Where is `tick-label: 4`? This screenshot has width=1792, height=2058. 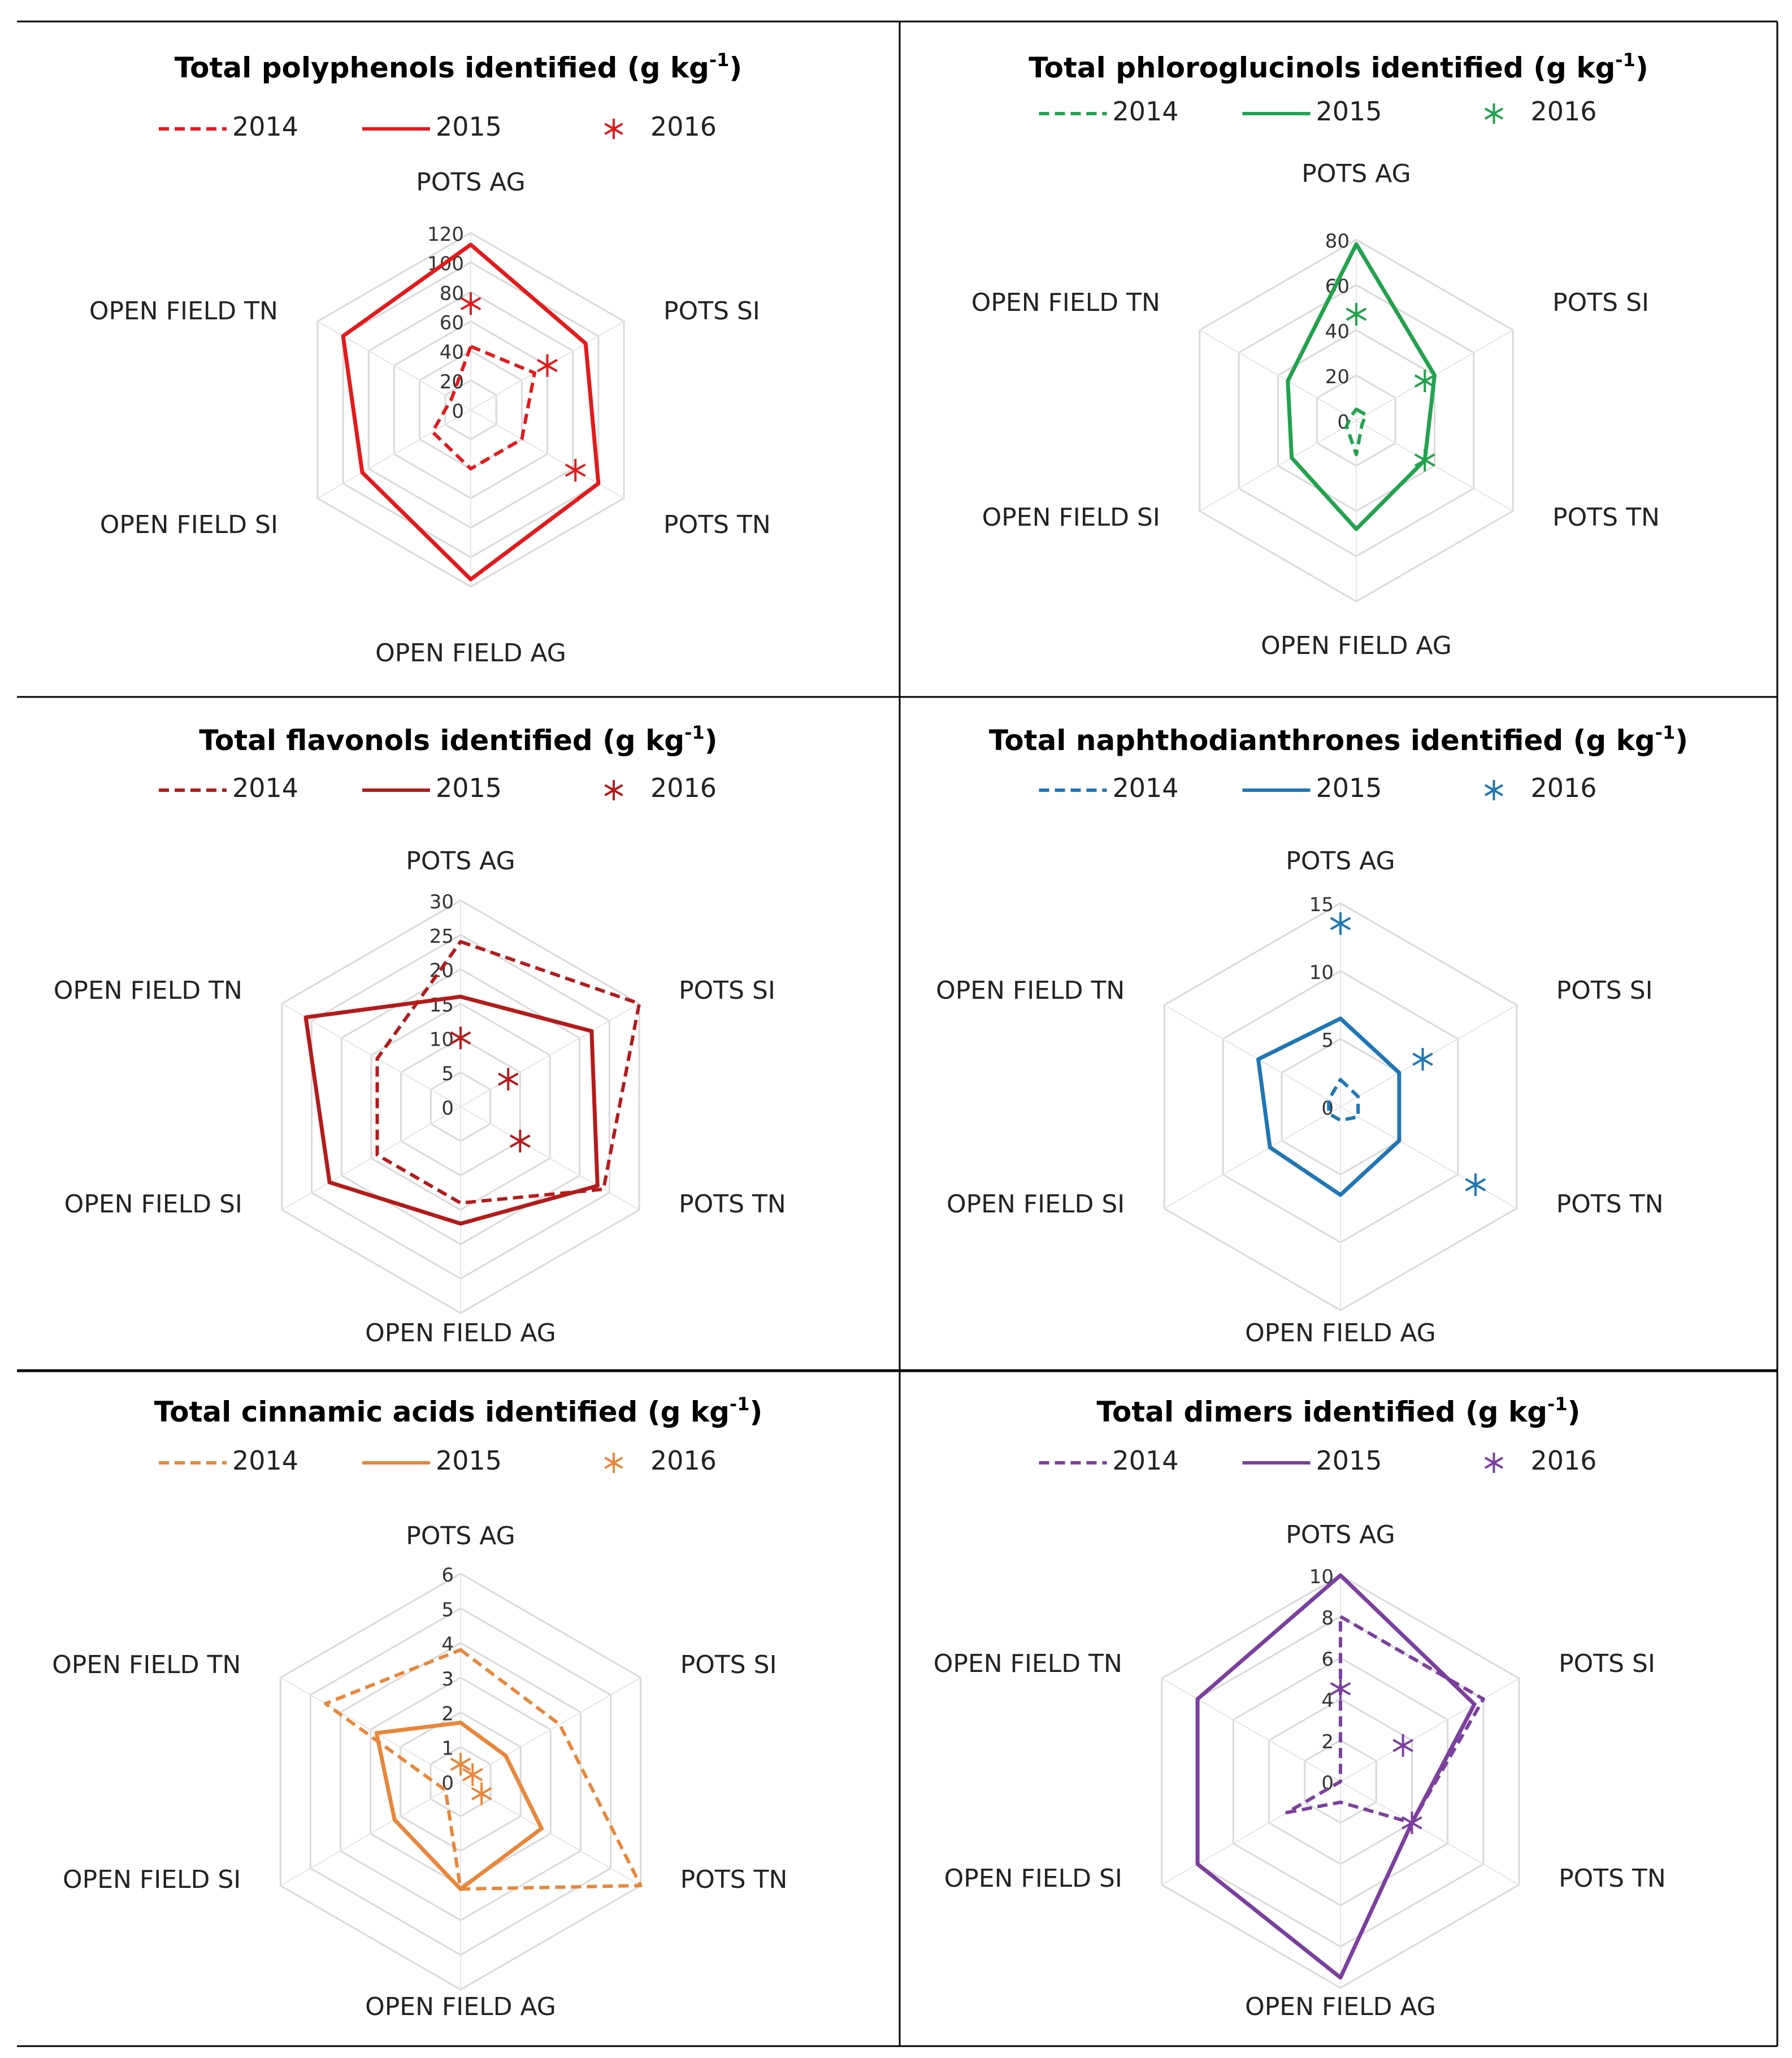 tick-label: 4 is located at coordinates (447, 1645).